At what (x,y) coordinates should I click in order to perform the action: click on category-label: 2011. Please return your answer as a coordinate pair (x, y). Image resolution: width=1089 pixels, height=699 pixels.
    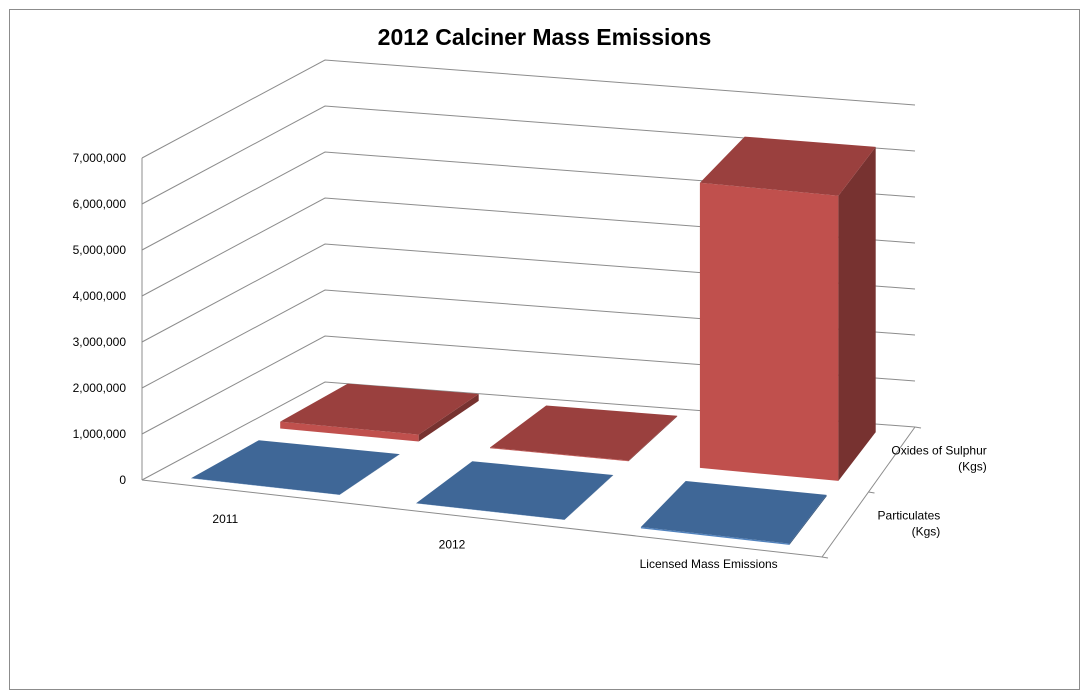
    Looking at the image, I should click on (225, 519).